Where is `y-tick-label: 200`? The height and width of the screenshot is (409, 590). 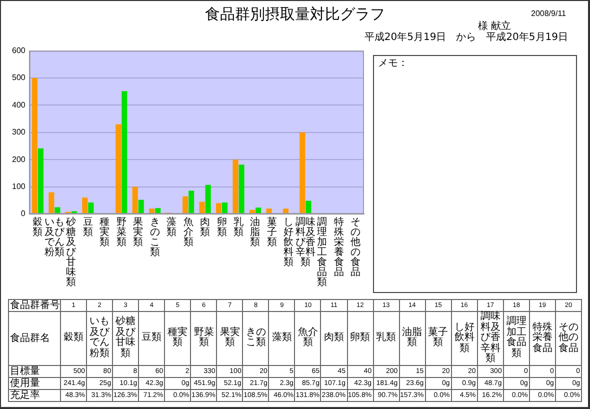
y-tick-label: 200 is located at coordinates (19, 159).